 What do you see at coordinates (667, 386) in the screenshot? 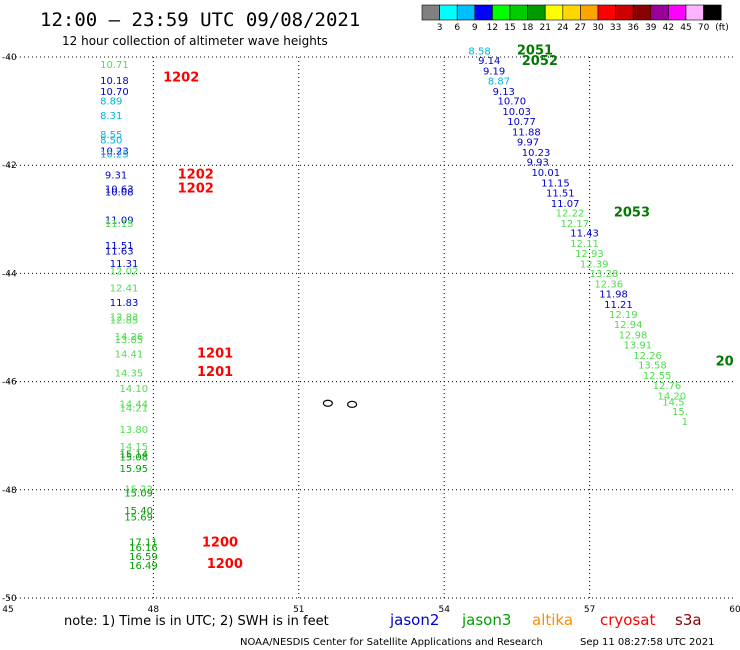
I see `wave-height-label: 12.76` at bounding box center [667, 386].